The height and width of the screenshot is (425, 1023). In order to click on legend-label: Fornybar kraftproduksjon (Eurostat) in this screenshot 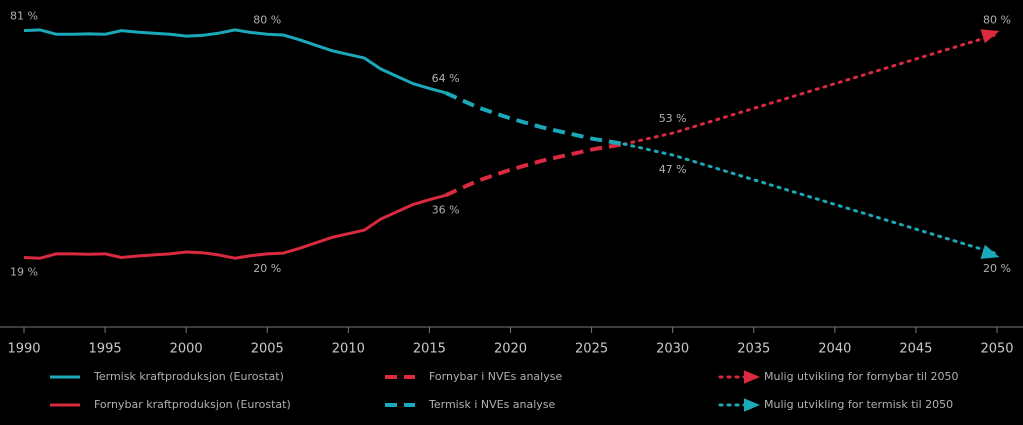, I will do `click(192, 404)`.